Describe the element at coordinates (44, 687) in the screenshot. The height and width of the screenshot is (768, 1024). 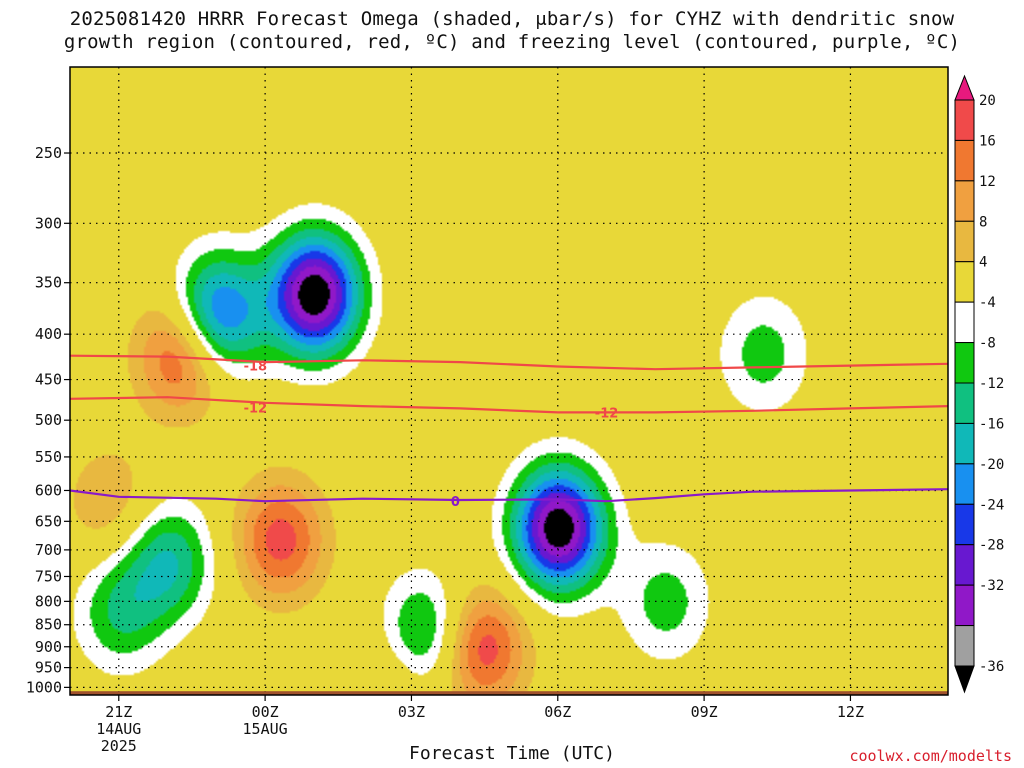
I see `y-tick-label-1000: 1000` at that location.